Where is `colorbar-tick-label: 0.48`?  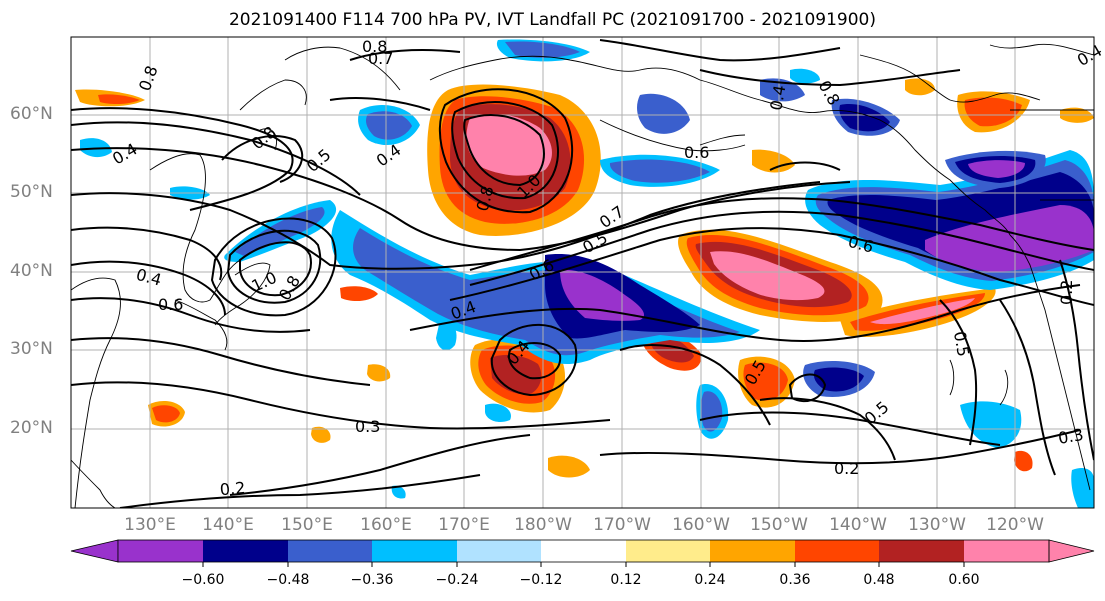 colorbar-tick-label: 0.48 is located at coordinates (879, 580).